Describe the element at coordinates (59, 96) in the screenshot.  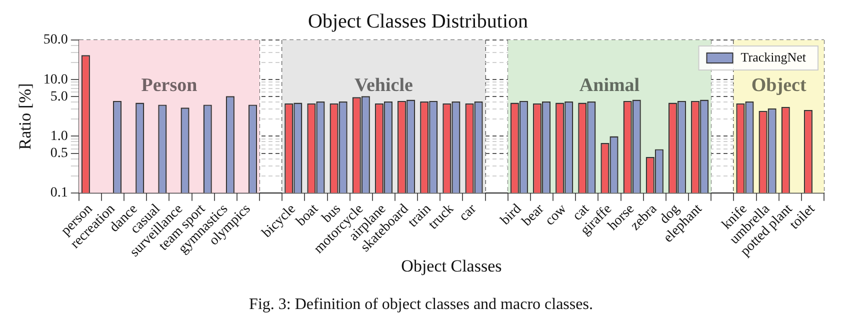
I see `y-tick-label: 5.0` at that location.